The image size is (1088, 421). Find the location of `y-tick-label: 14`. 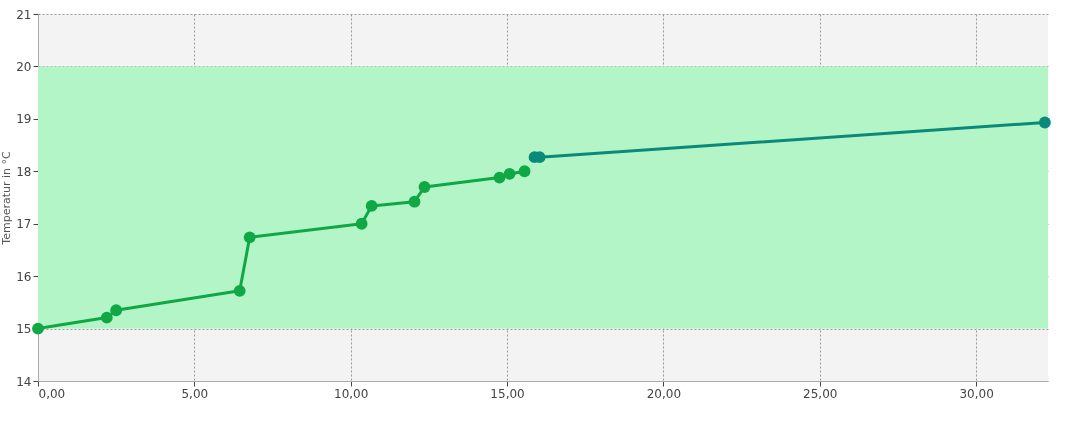

y-tick-label: 14 is located at coordinates (24, 381).